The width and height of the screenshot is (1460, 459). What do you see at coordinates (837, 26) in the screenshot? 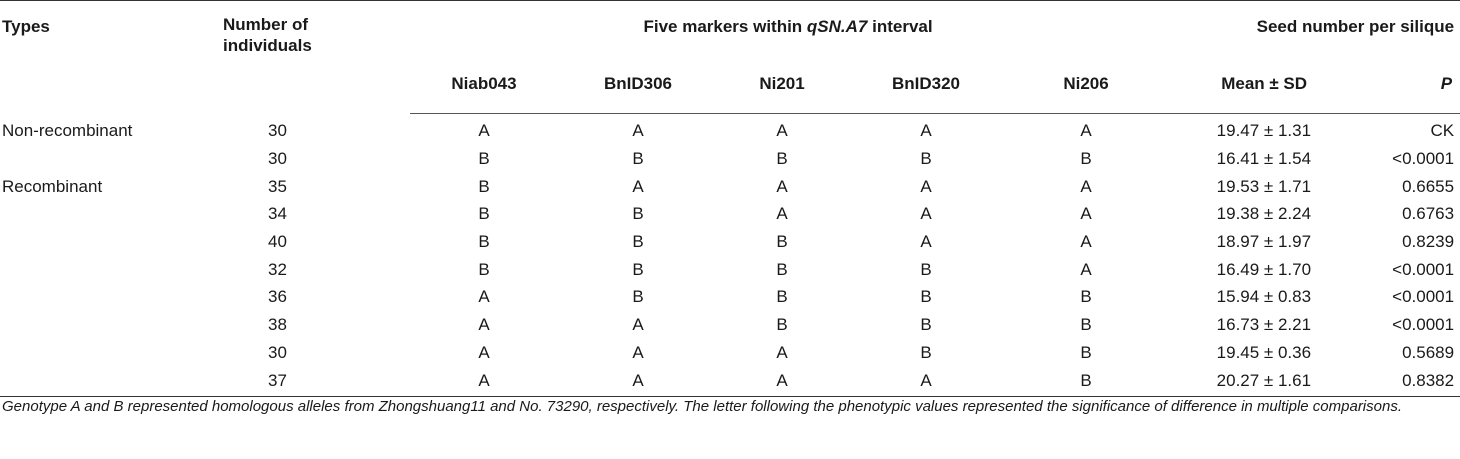
I see `header-markers-qtl: qSN.A7` at bounding box center [837, 26].